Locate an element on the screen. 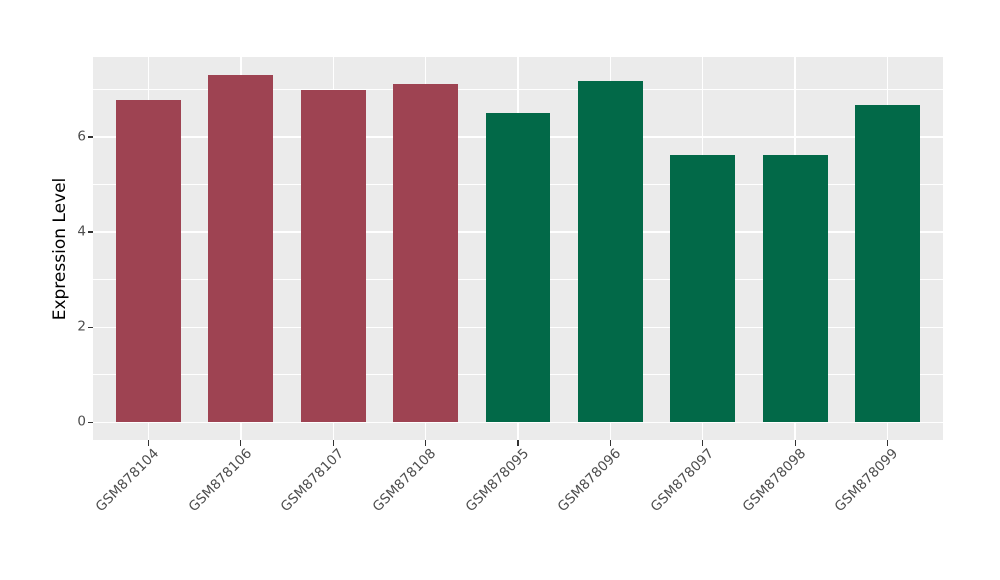 Image resolution: width=1000 pixels, height=580 pixels. bar-GSM878106 is located at coordinates (241, 248).